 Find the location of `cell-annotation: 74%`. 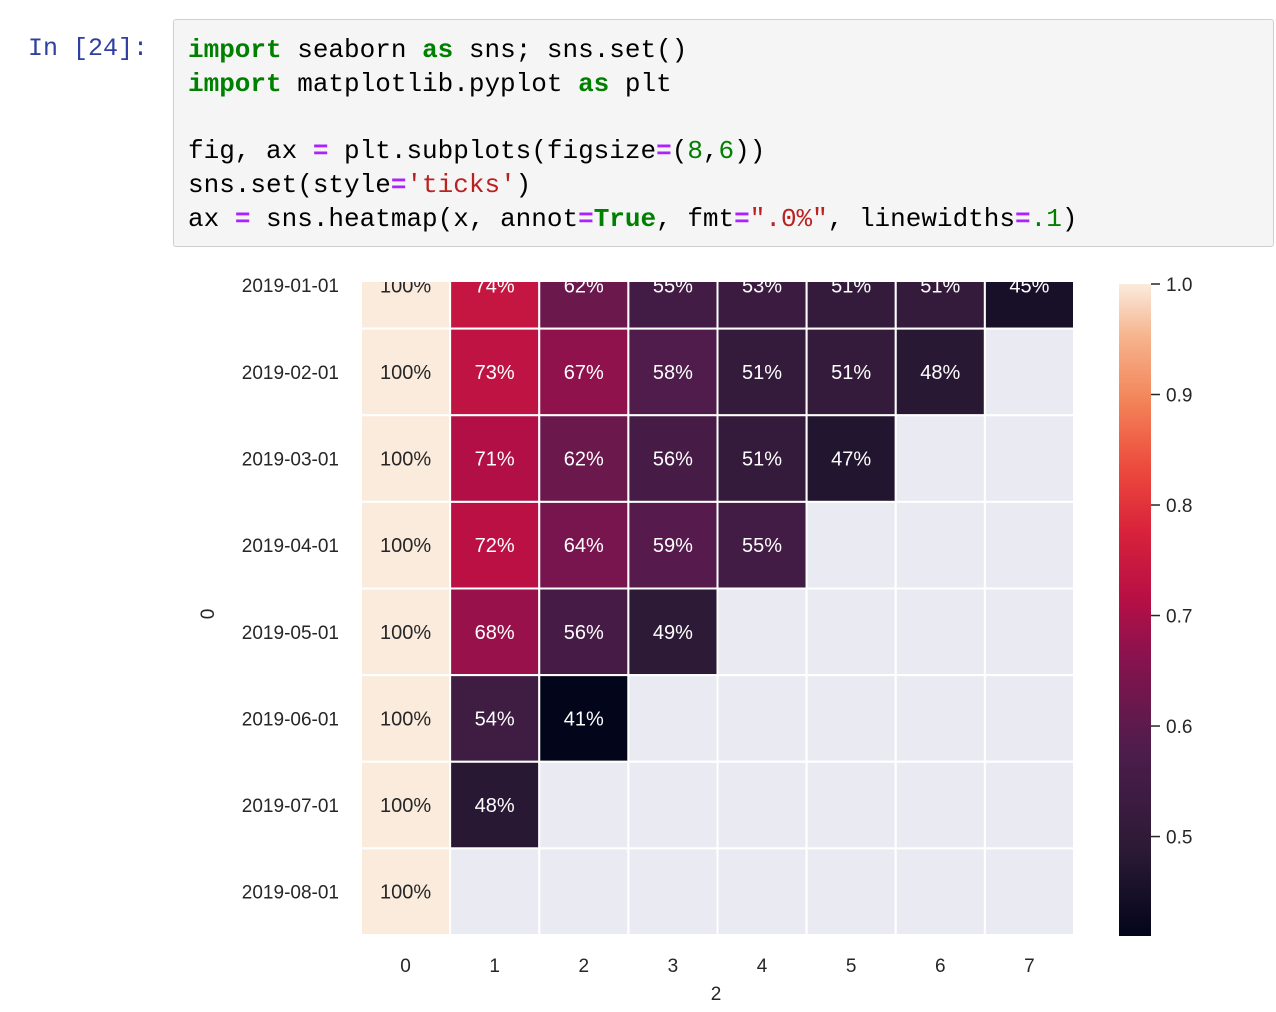

cell-annotation: 74% is located at coordinates (495, 286).